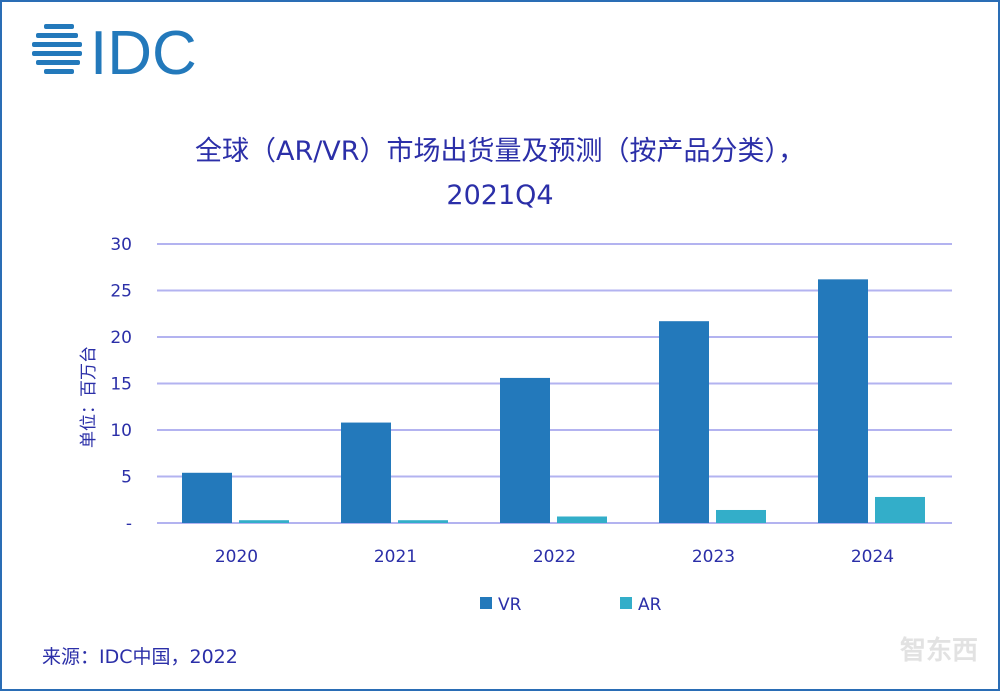 The image size is (1000, 691). I want to click on watermark: 智东西, so click(938, 651).